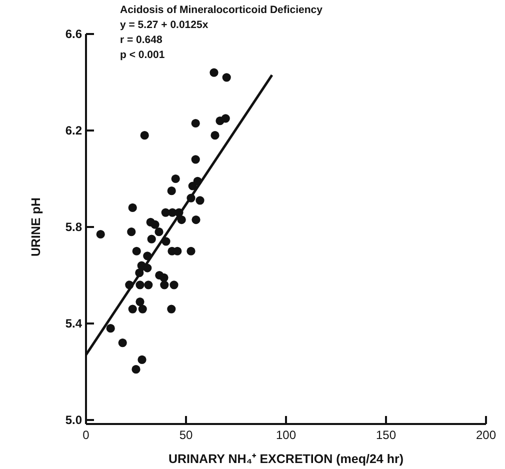 Image resolution: width=505 pixels, height=469 pixels. What do you see at coordinates (86, 435) in the screenshot?
I see `x-tick-label: 0` at bounding box center [86, 435].